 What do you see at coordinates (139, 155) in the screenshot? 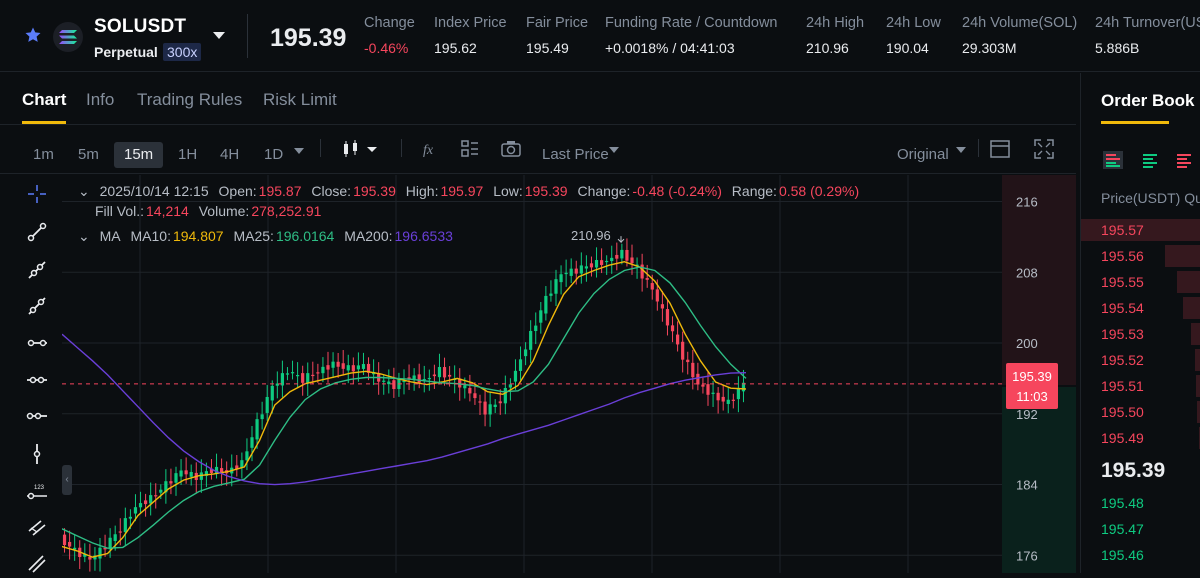
I see `interval-15m: 15m` at bounding box center [139, 155].